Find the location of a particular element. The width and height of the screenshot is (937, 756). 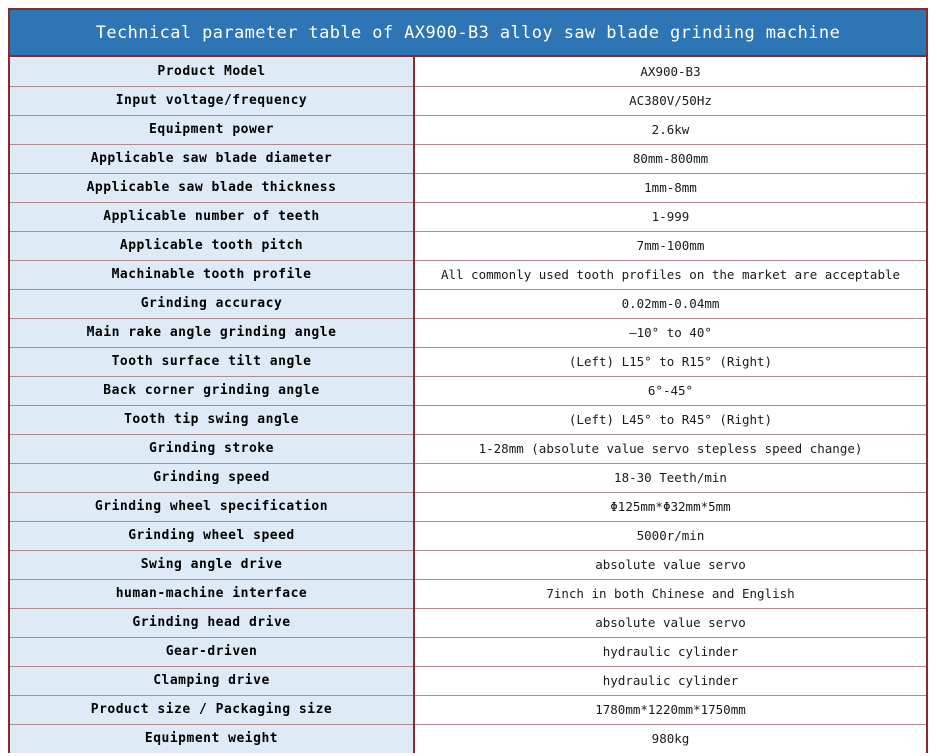

parameter-name-cell: Gear-driven is located at coordinates (212, 652).